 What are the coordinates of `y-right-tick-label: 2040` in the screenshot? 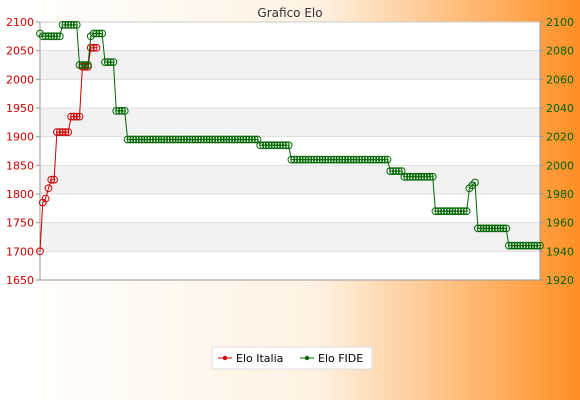 It's located at (560, 108).